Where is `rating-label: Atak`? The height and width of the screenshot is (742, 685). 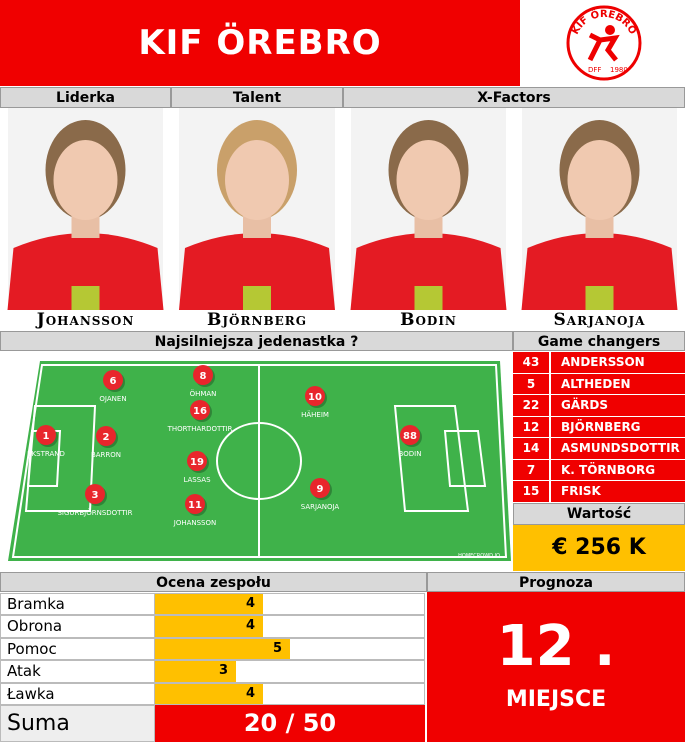
rating-label: Atak is located at coordinates (77, 671).